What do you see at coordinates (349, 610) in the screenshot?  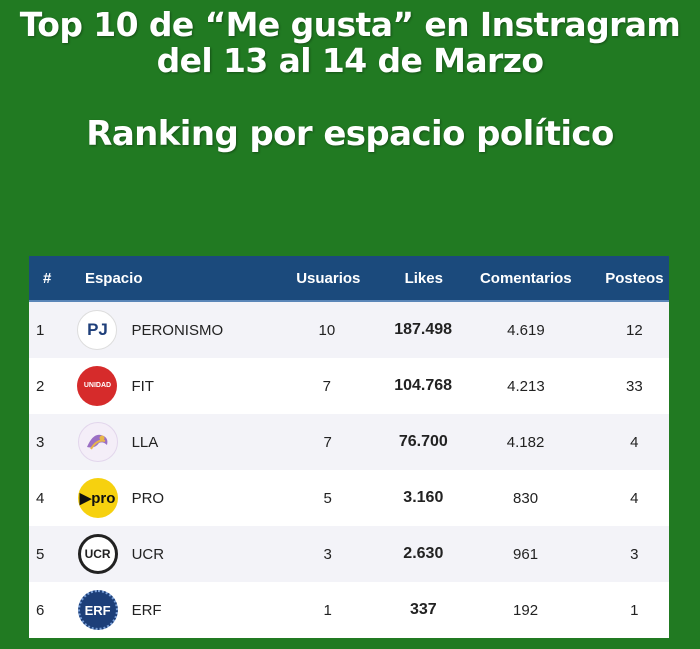 I see `table-row: 6 ERF ERF 1 337 192 1` at bounding box center [349, 610].